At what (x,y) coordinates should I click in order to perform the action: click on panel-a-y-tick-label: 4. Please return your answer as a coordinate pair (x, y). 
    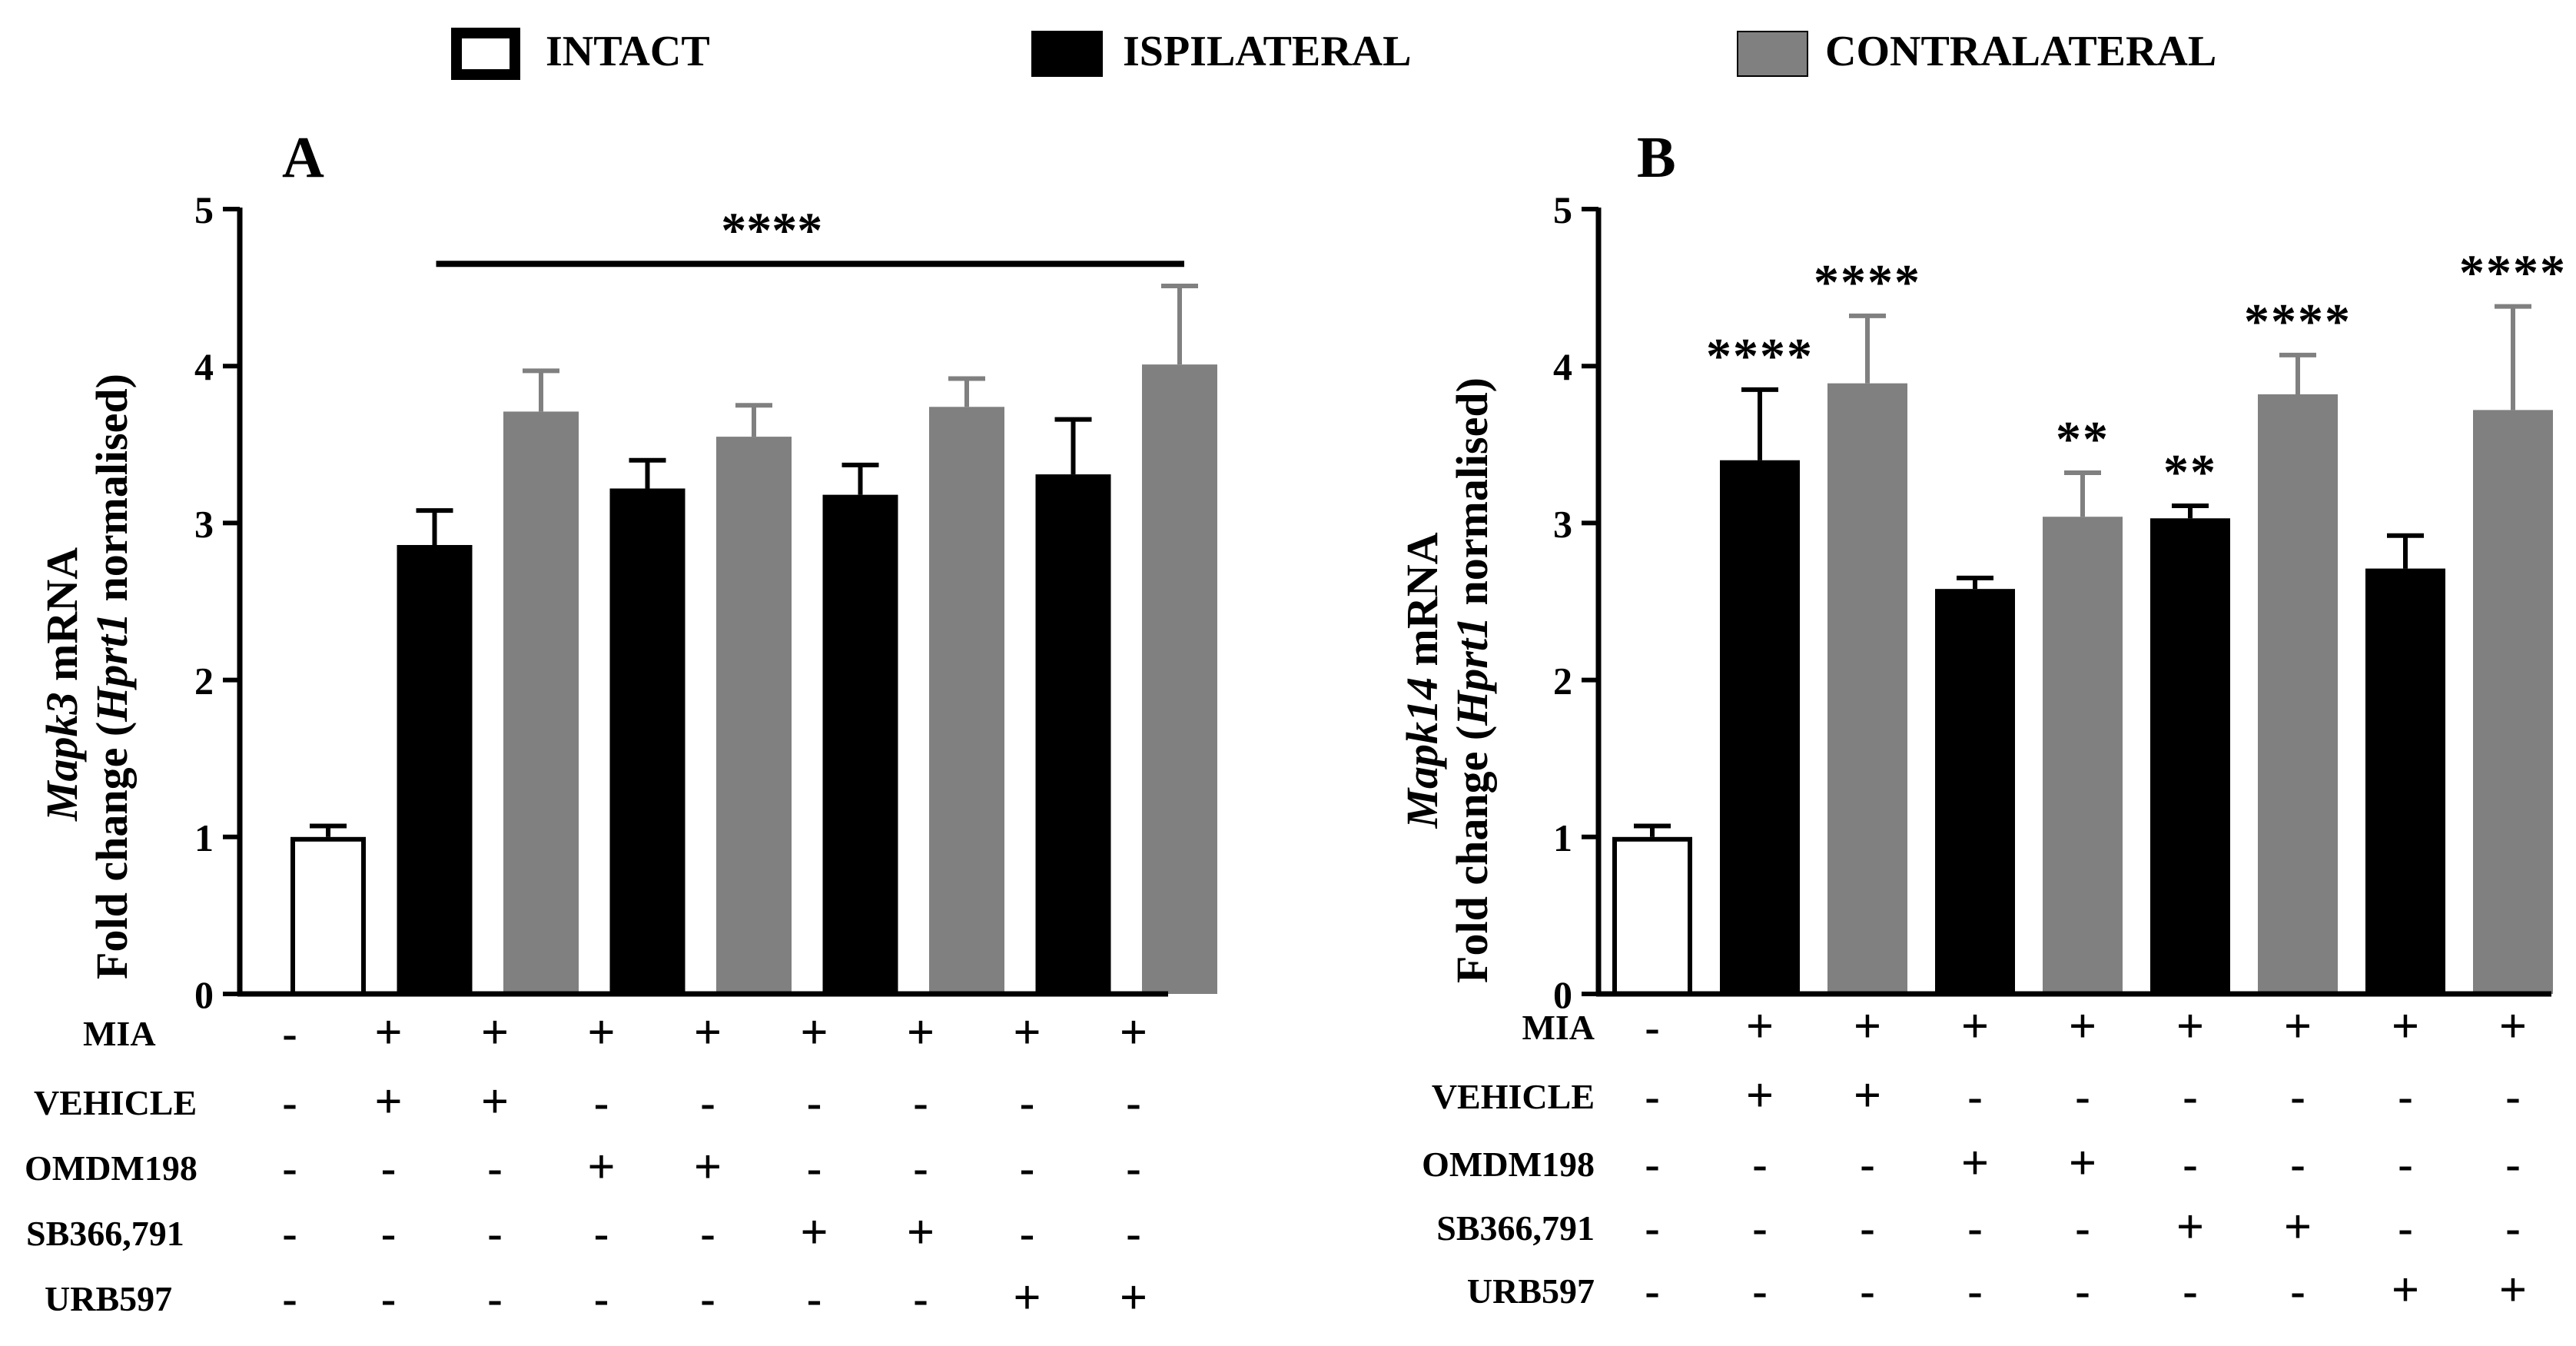
    Looking at the image, I should click on (204, 366).